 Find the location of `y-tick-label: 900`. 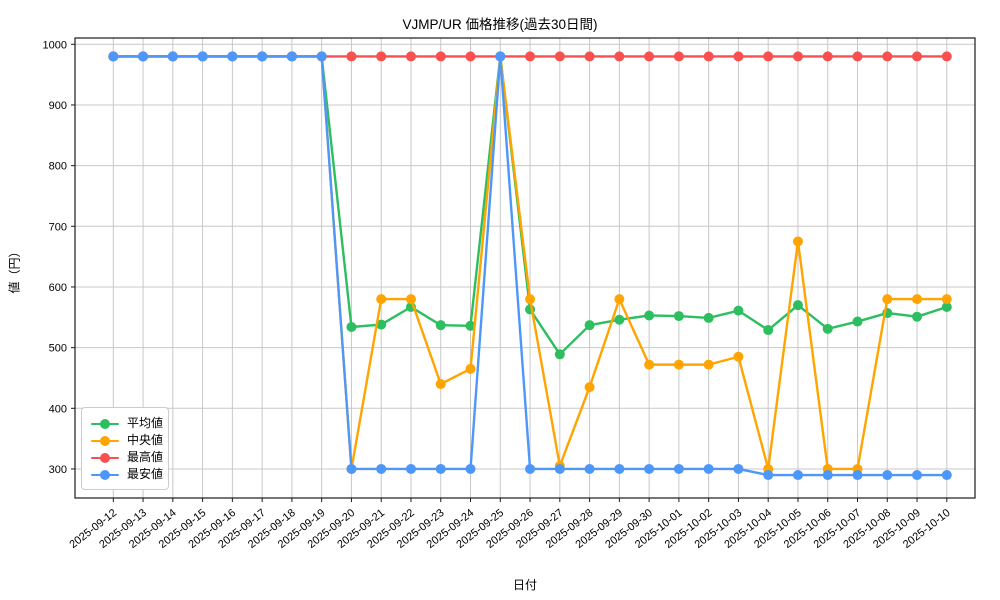

y-tick-label: 900 is located at coordinates (58, 106).